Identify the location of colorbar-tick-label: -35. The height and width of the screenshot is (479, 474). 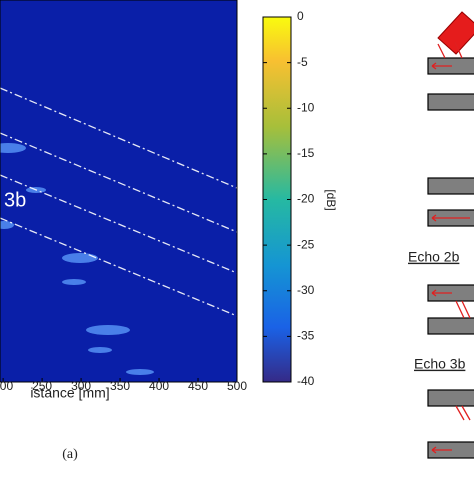
(306, 336).